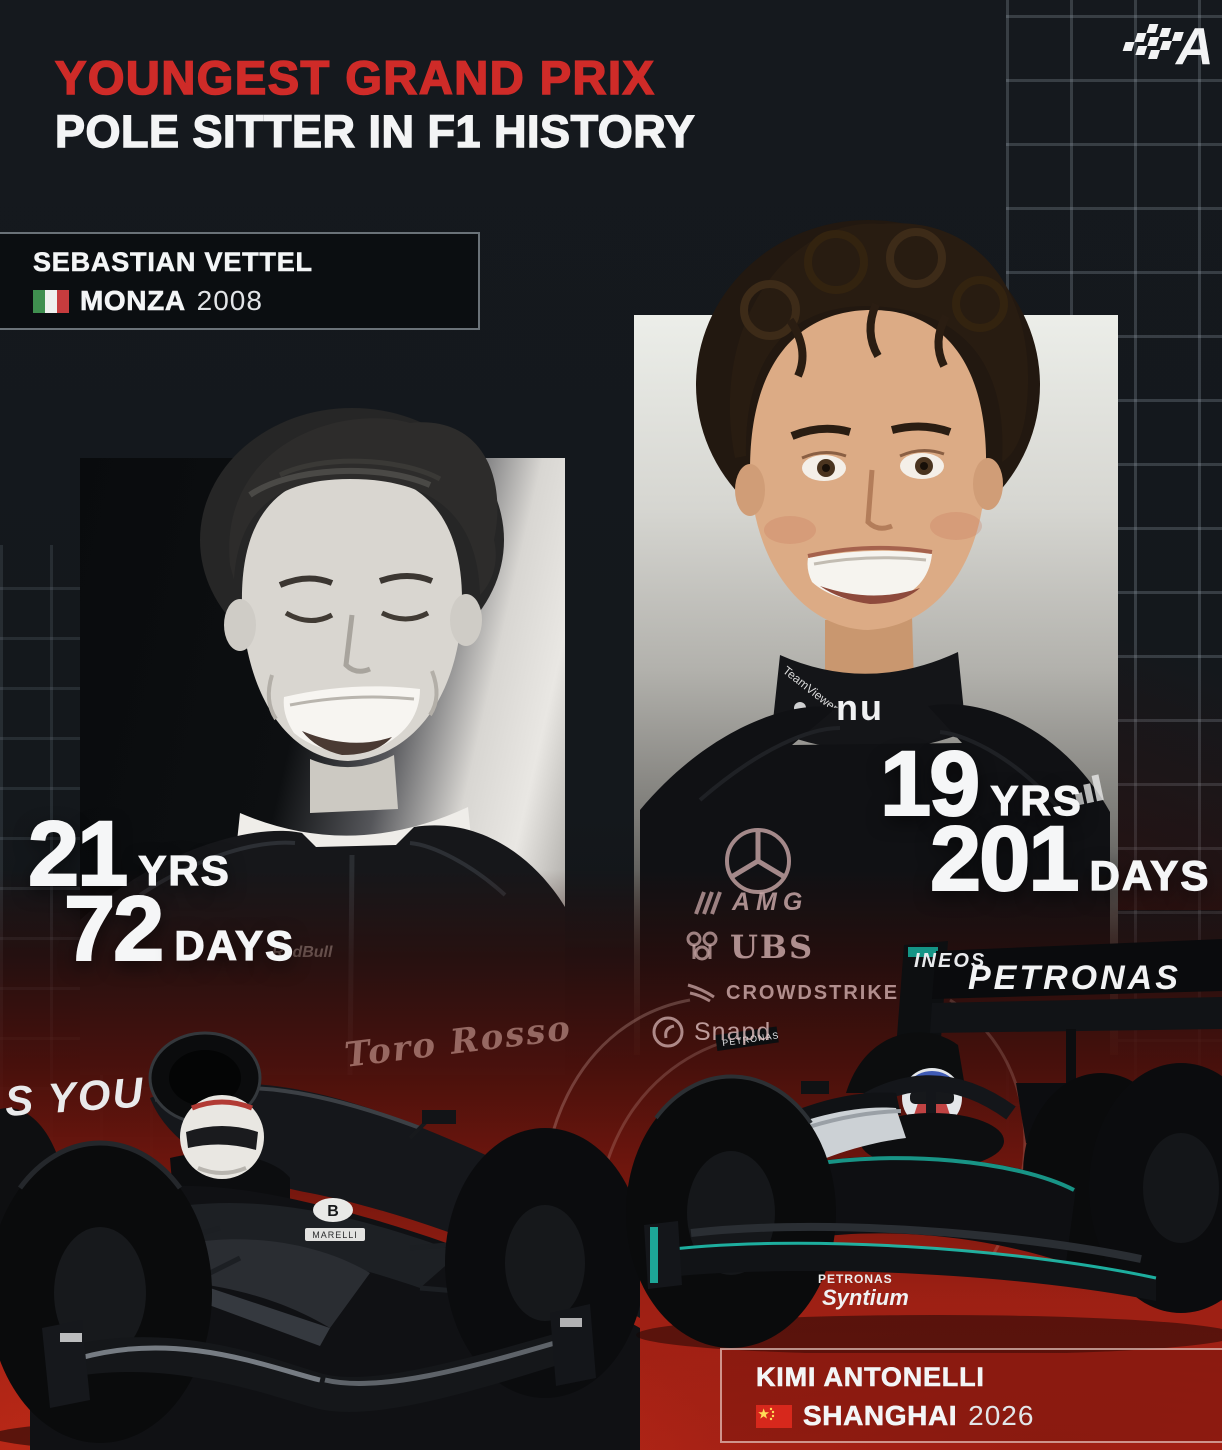 The image size is (1222, 1450). I want to click on china-flag-icon, so click(774, 1416).